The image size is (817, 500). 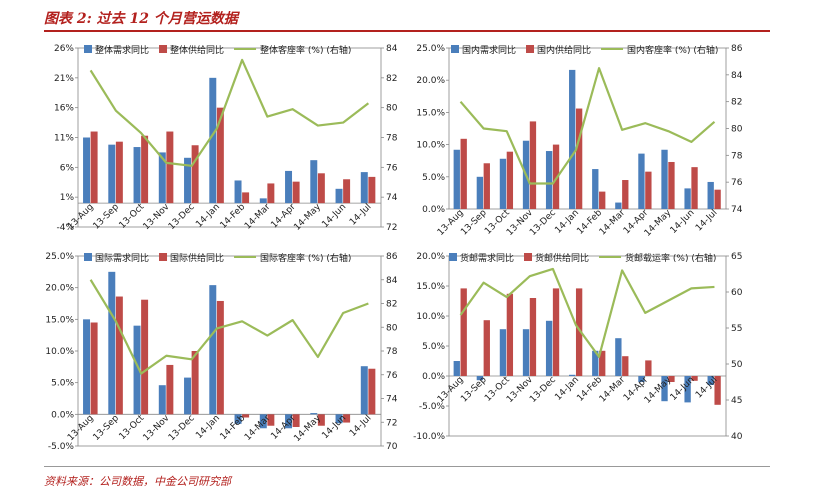 I want to click on right-tick-label: 45, so click(x=736, y=401).